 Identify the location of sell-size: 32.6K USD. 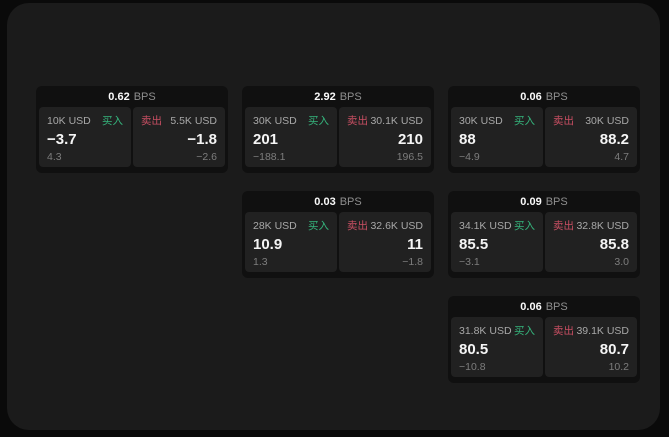
(396, 225).